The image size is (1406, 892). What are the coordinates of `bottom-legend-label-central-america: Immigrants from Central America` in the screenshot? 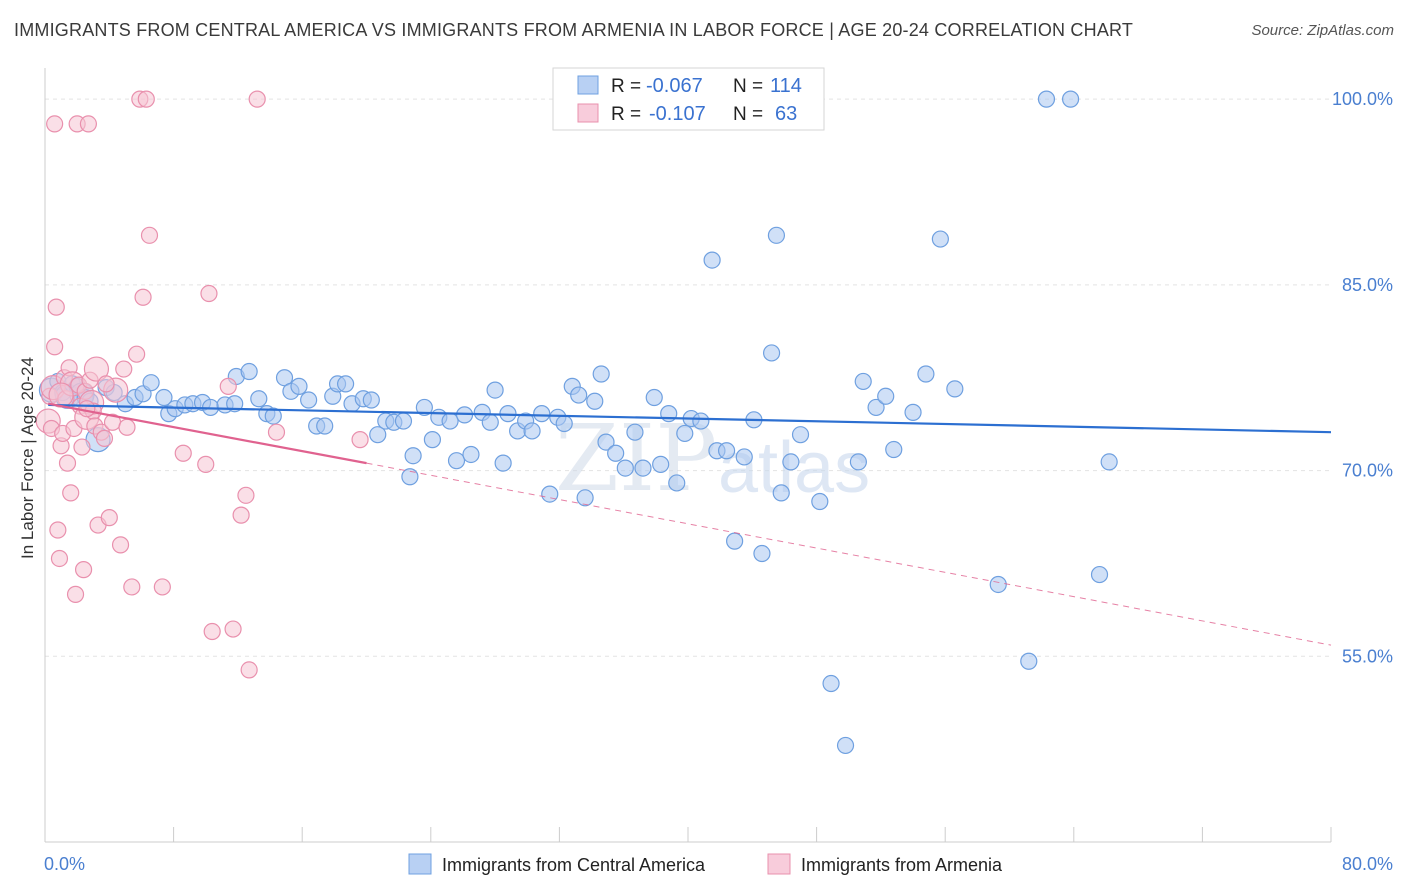 It's located at (574, 865).